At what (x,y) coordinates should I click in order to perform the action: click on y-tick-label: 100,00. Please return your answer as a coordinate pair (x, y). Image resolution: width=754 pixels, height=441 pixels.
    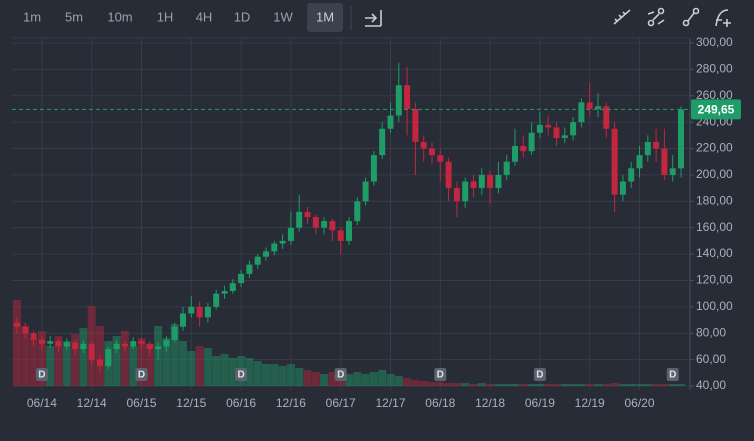
    Looking at the image, I should click on (714, 306).